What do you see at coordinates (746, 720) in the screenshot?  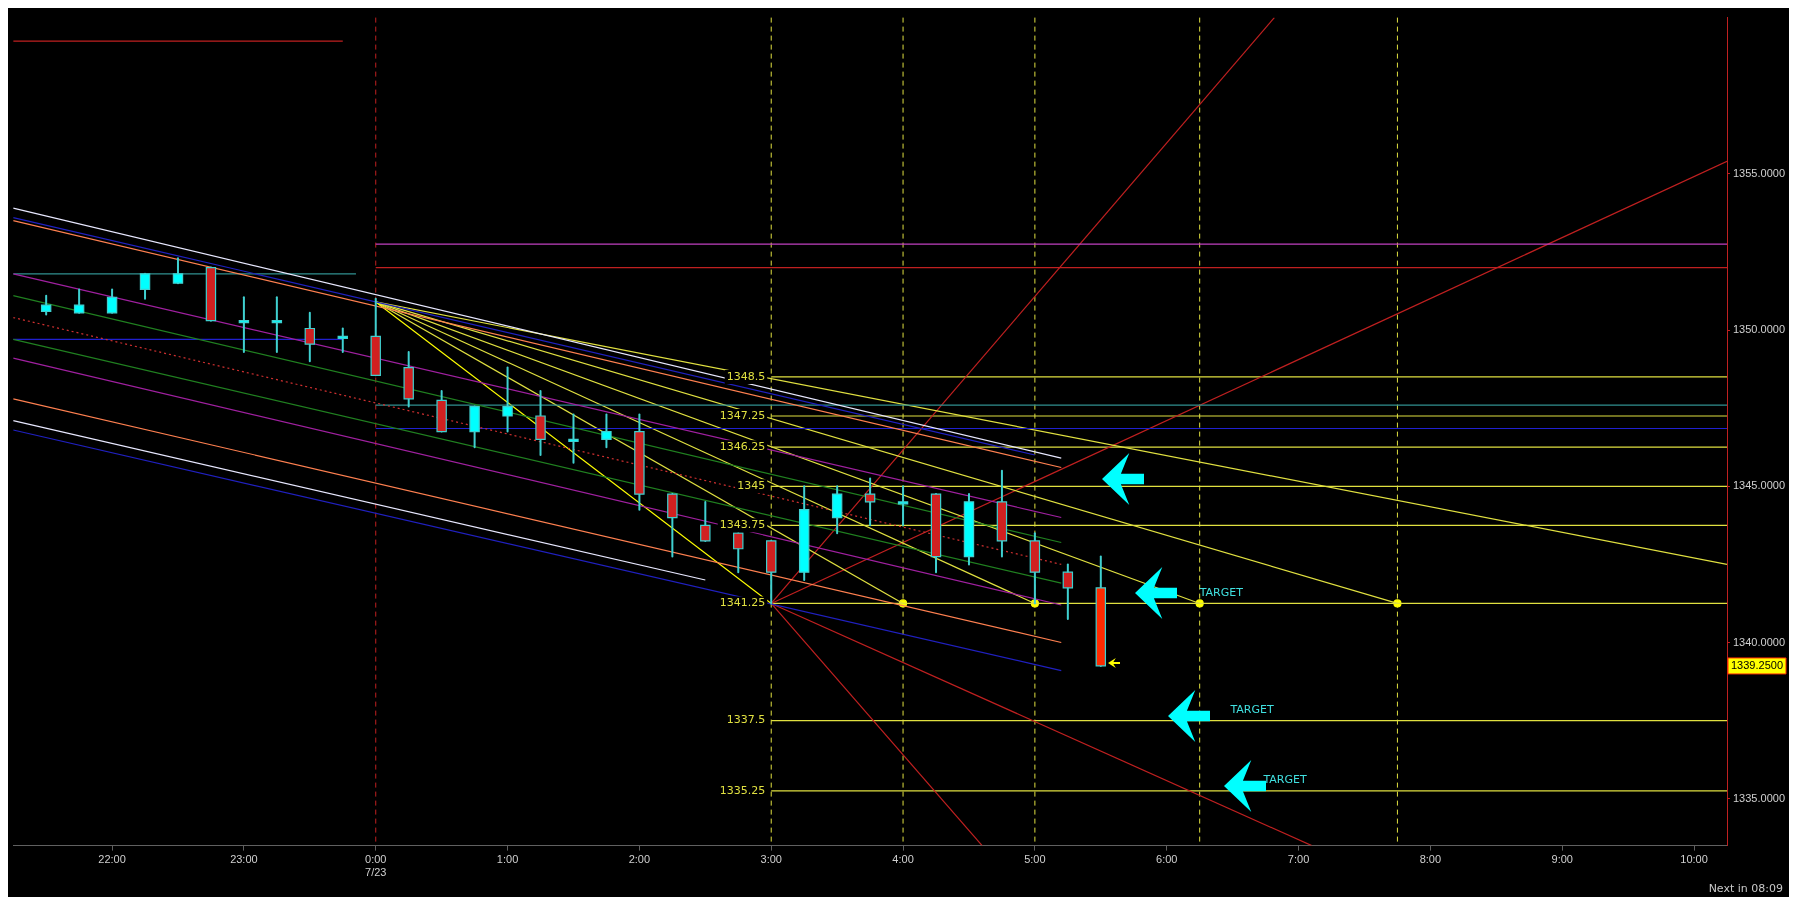 I see `series-label: 1337.5` at bounding box center [746, 720].